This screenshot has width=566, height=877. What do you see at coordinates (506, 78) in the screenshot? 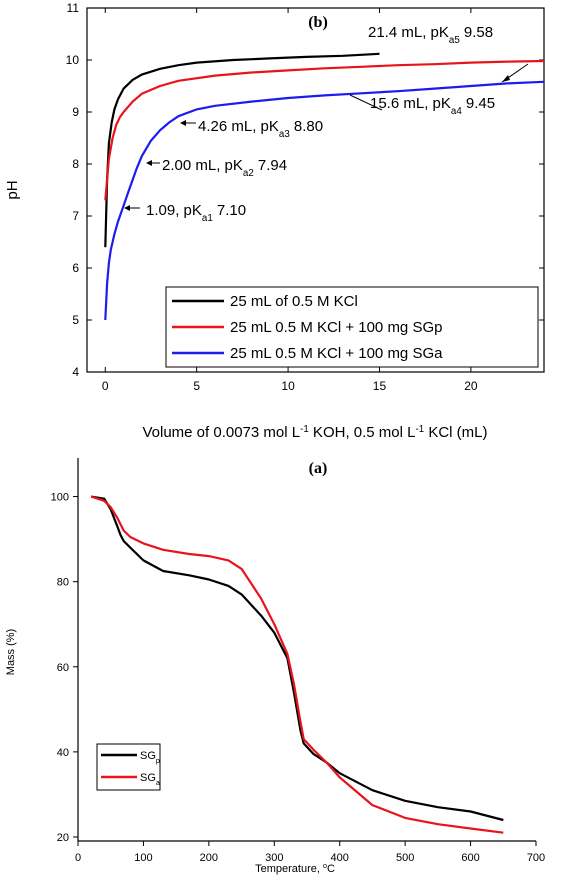
I see `annotation-pka5-arrowhead` at bounding box center [506, 78].